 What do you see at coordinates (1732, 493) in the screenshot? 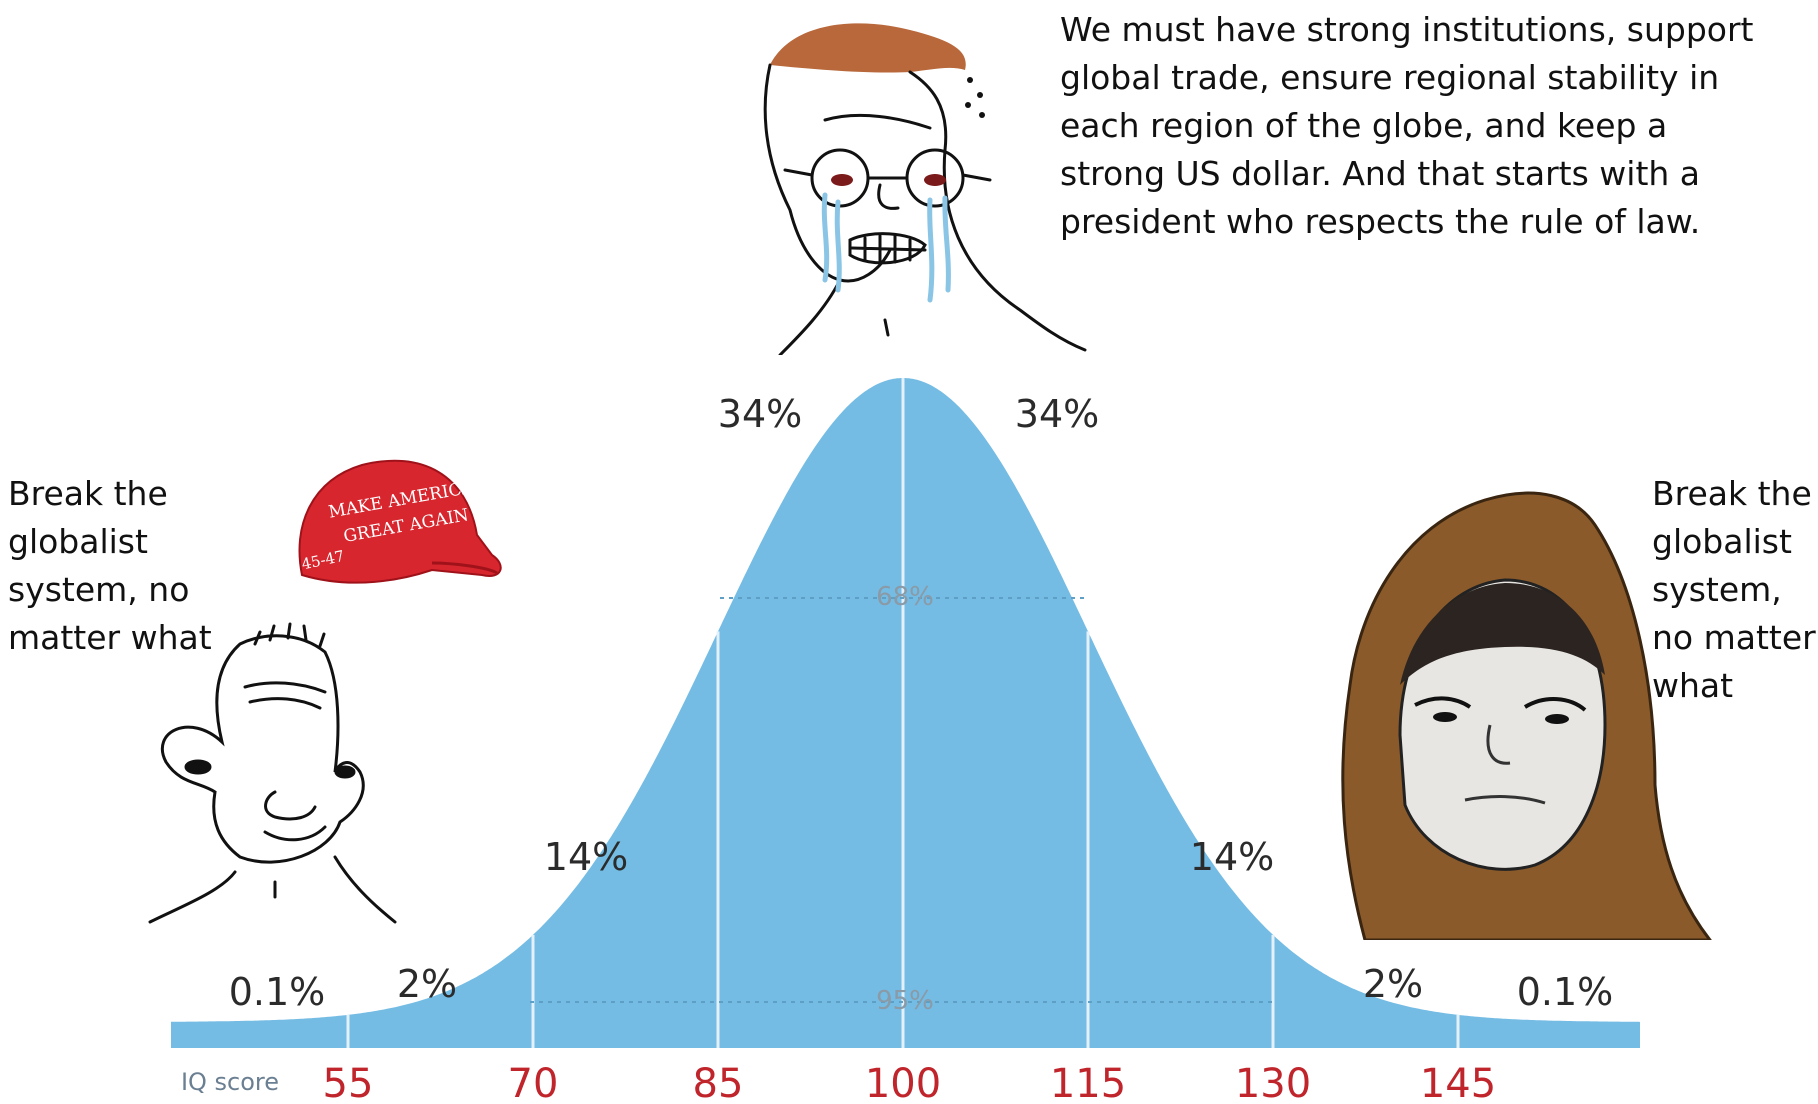
I see `right-speech-line: Break the` at bounding box center [1732, 493].